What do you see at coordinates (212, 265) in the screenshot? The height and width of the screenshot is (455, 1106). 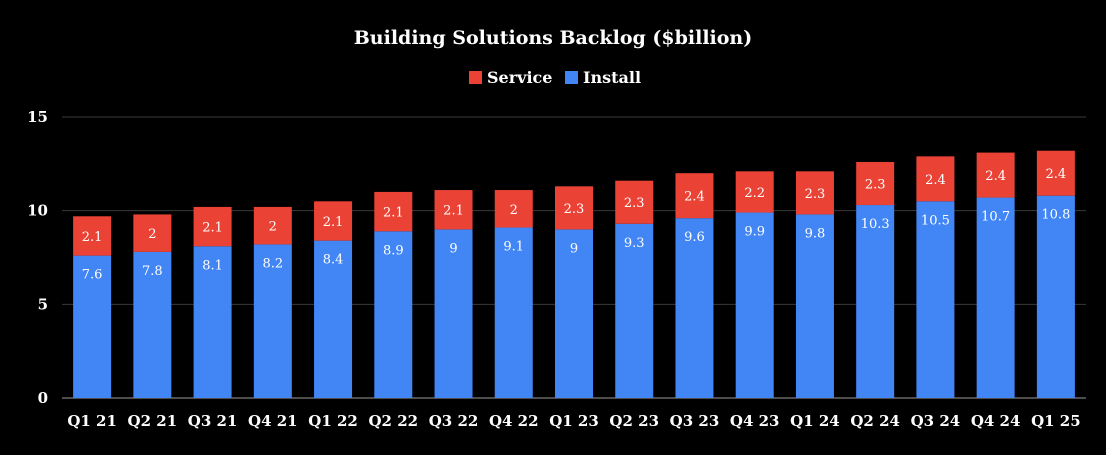 I see `data-label-install: 8.1` at bounding box center [212, 265].